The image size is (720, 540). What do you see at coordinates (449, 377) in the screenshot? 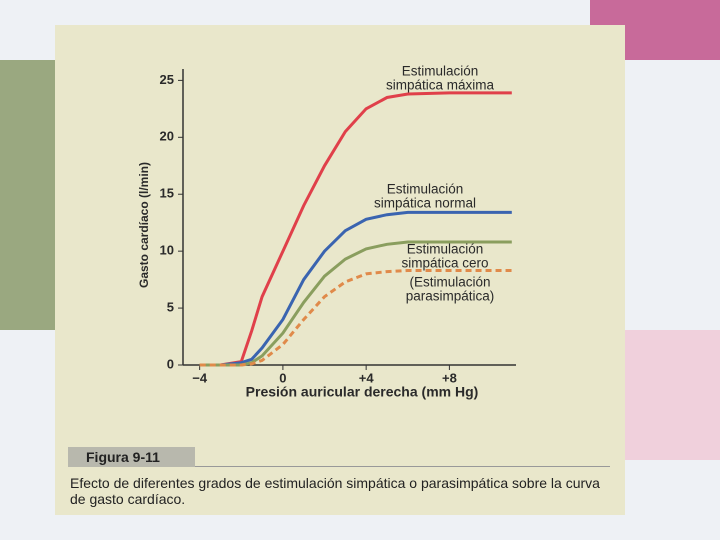
I see `x-tick-label: +8` at bounding box center [449, 377].